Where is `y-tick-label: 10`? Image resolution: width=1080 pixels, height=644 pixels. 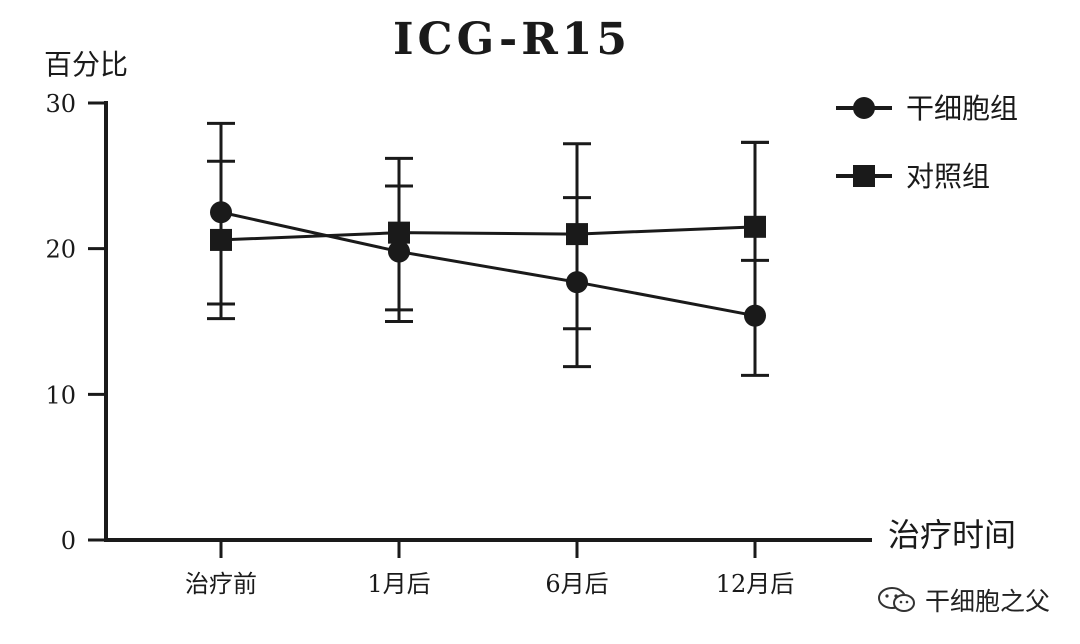 y-tick-label: 10 is located at coordinates (60, 395).